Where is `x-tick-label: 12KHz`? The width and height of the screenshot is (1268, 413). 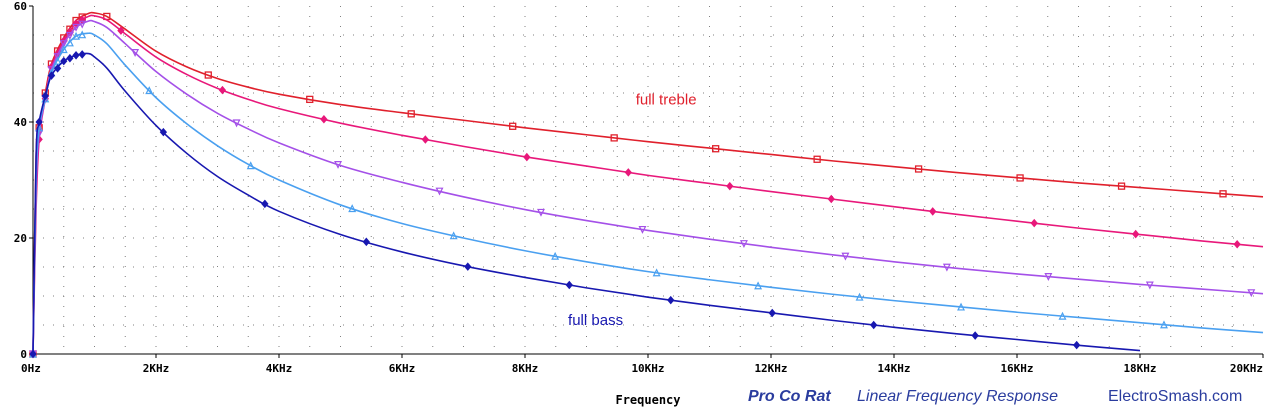 x-tick-label: 12KHz is located at coordinates (770, 368).